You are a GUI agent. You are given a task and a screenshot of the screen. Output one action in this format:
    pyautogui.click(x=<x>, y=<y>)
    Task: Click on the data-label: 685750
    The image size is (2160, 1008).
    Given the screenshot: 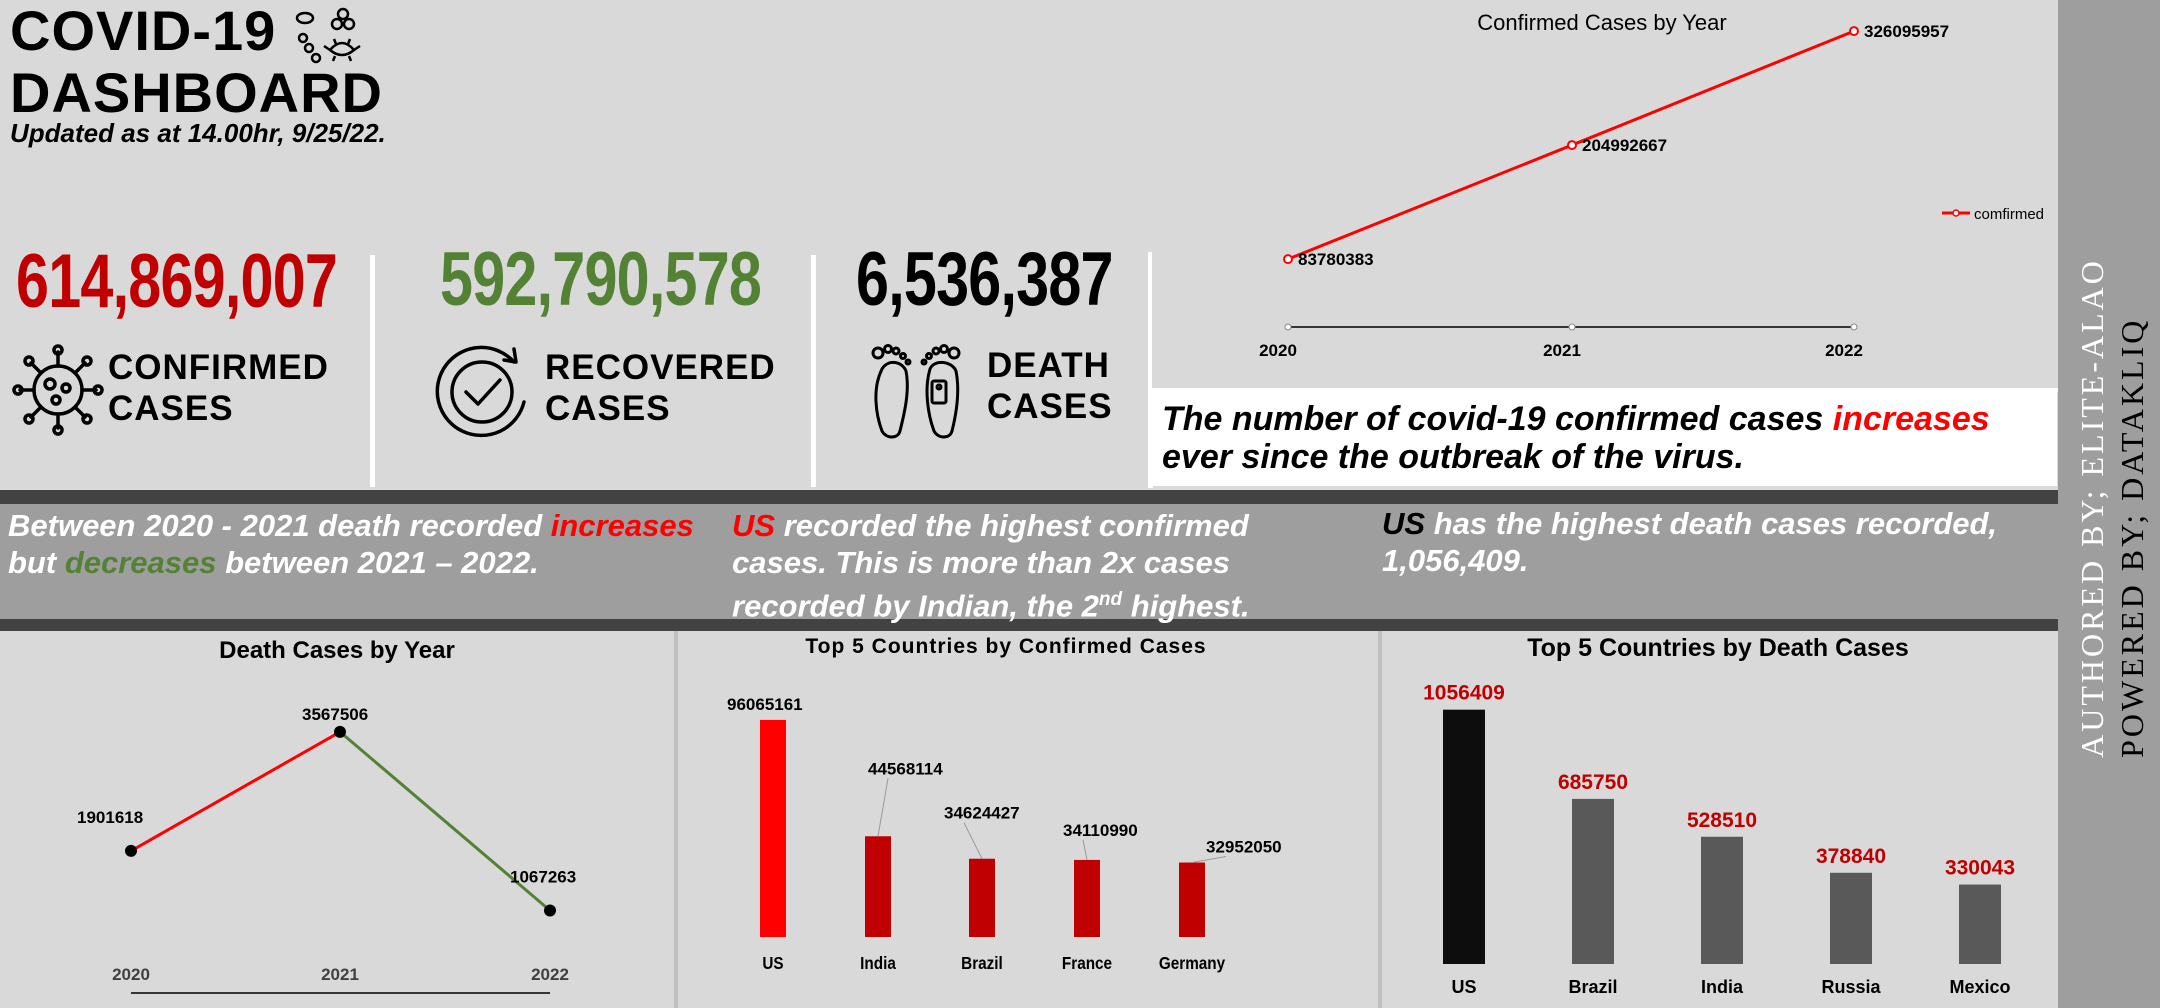 What is the action you would take?
    pyautogui.click(x=1593, y=782)
    